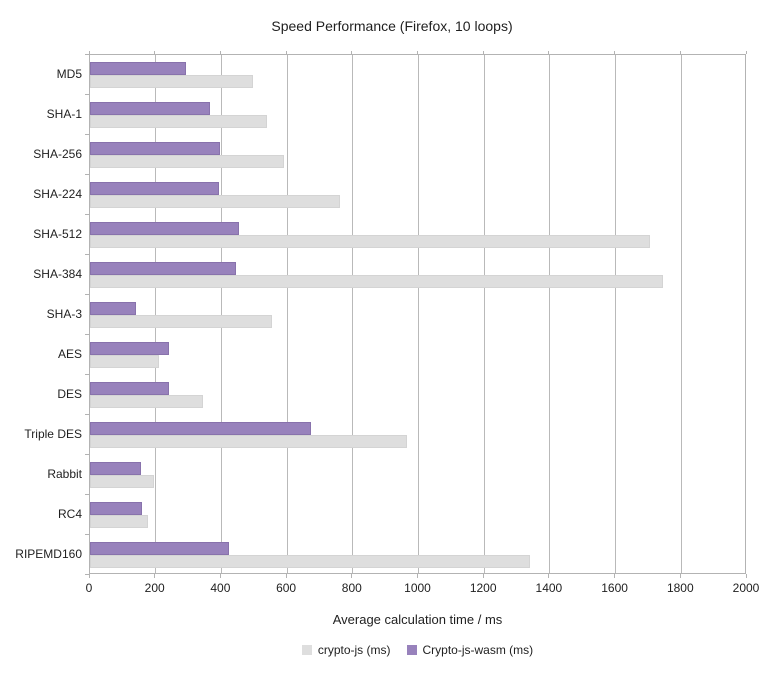 This screenshot has height=675, width=784. Describe the element at coordinates (614, 588) in the screenshot. I see `x-tick-label: 1600` at that location.